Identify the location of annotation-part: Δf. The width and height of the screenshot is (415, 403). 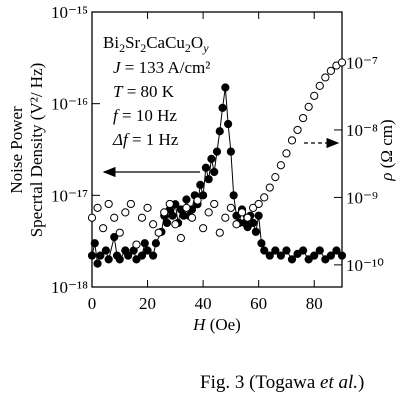
(121, 139).